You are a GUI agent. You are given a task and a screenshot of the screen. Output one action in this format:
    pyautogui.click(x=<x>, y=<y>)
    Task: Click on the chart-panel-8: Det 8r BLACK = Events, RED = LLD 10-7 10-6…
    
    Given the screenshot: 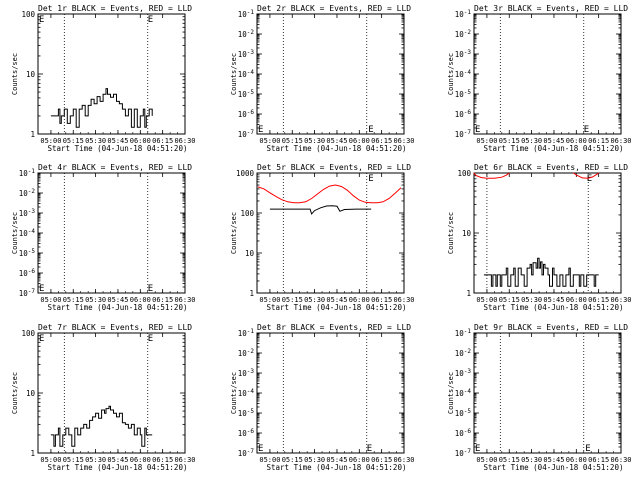 What is the action you would take?
    pyautogui.click(x=322, y=397)
    